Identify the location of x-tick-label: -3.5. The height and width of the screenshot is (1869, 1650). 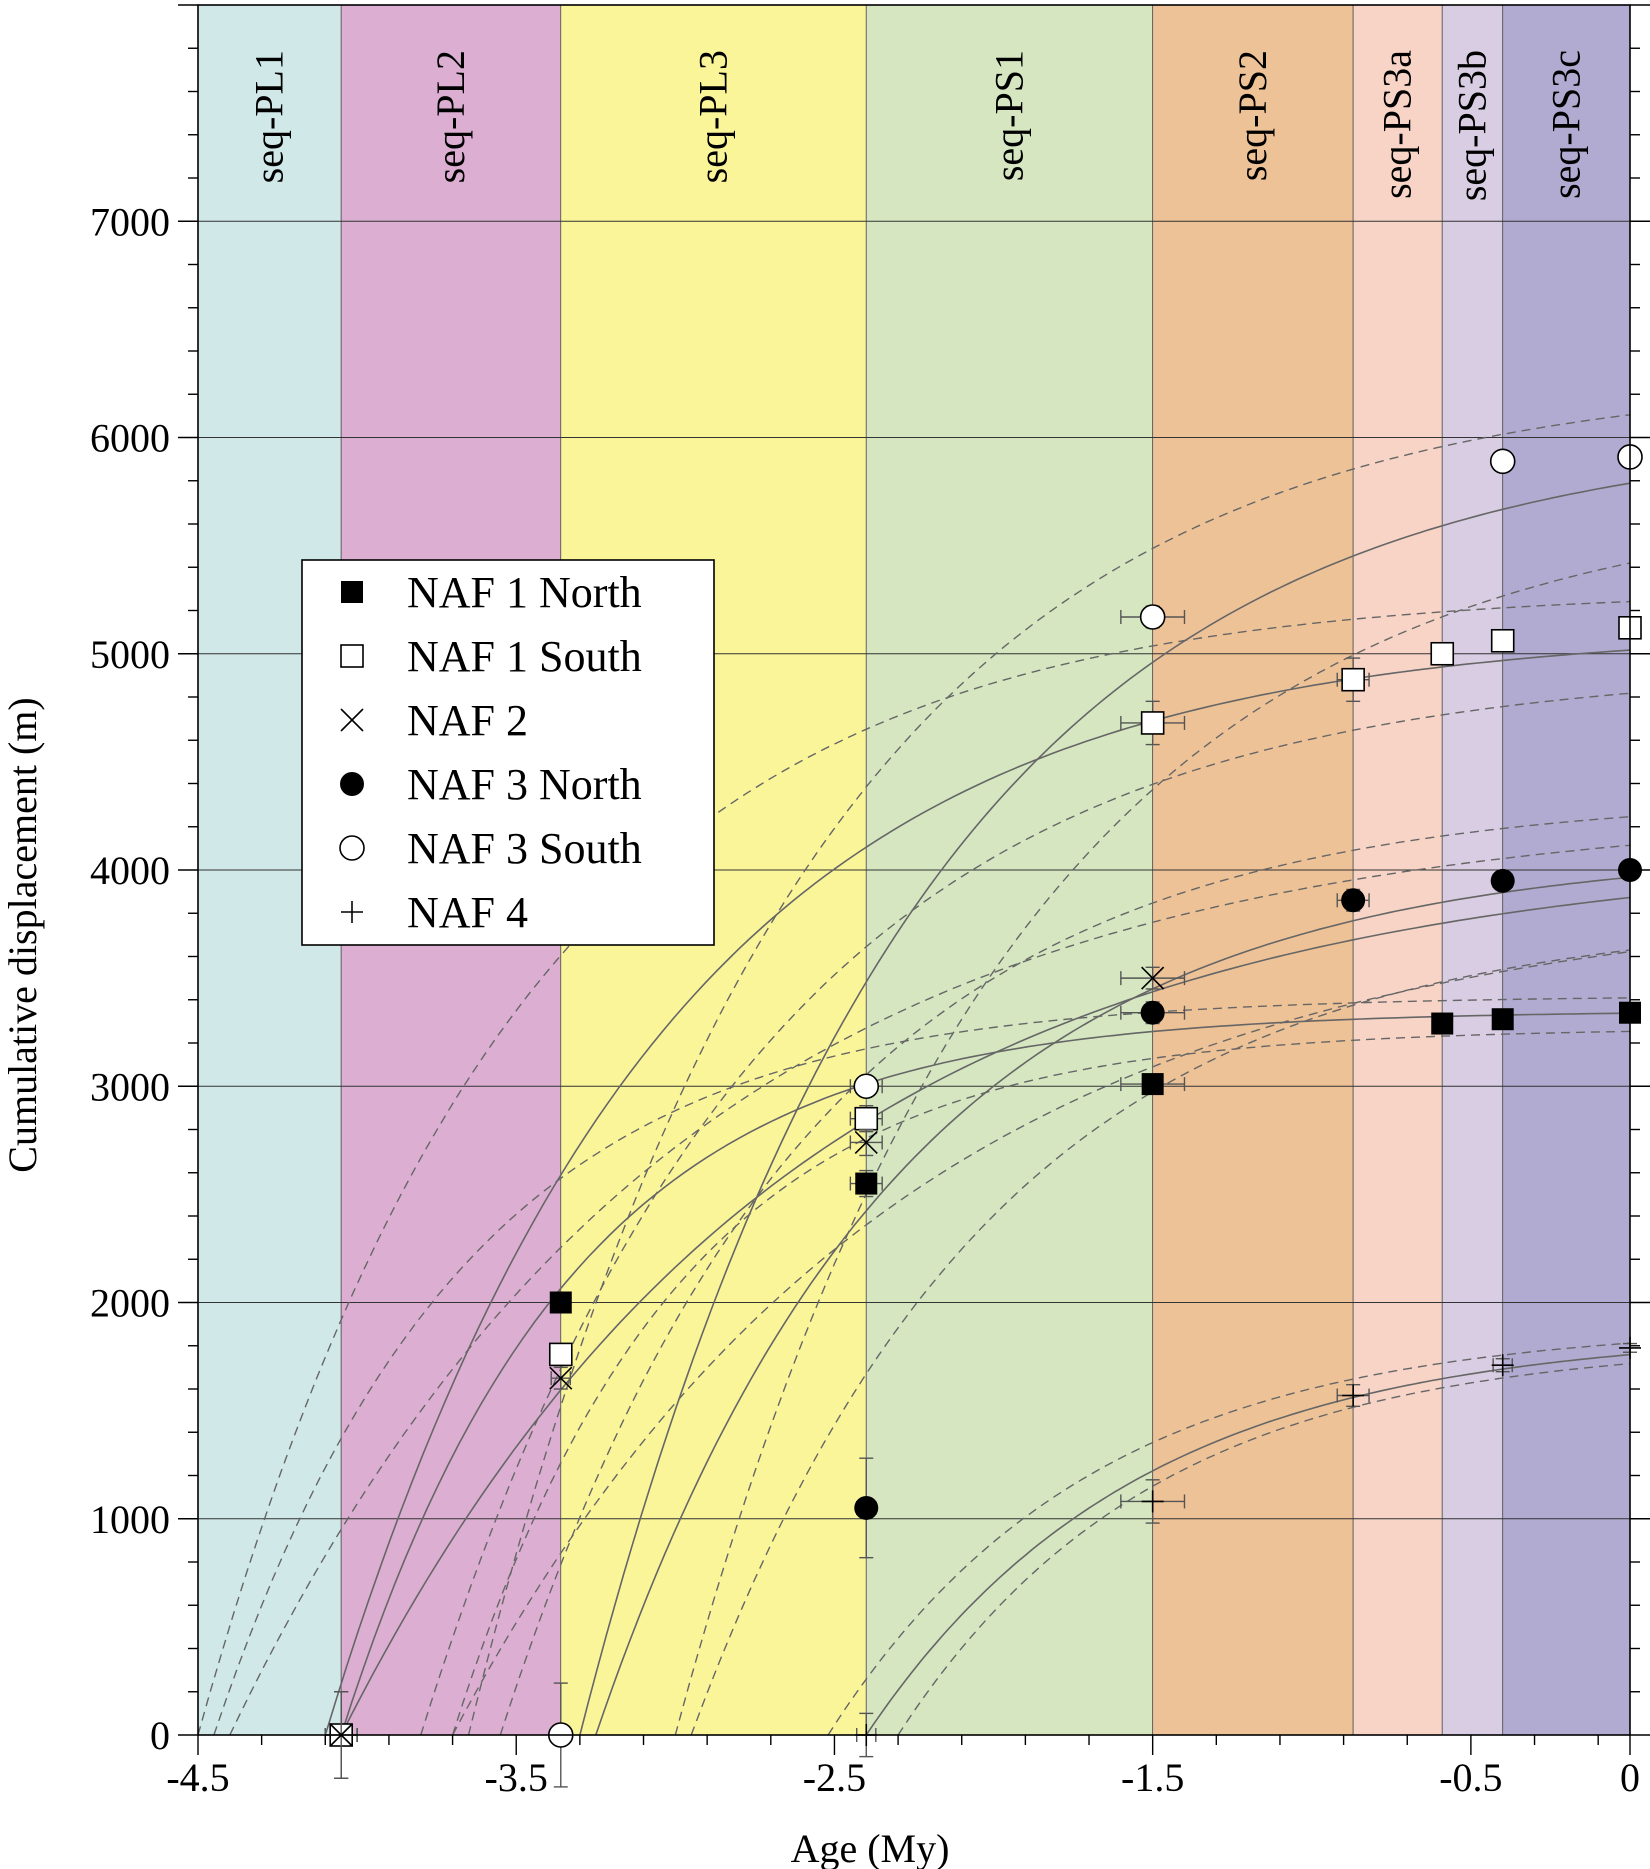
(516, 1777).